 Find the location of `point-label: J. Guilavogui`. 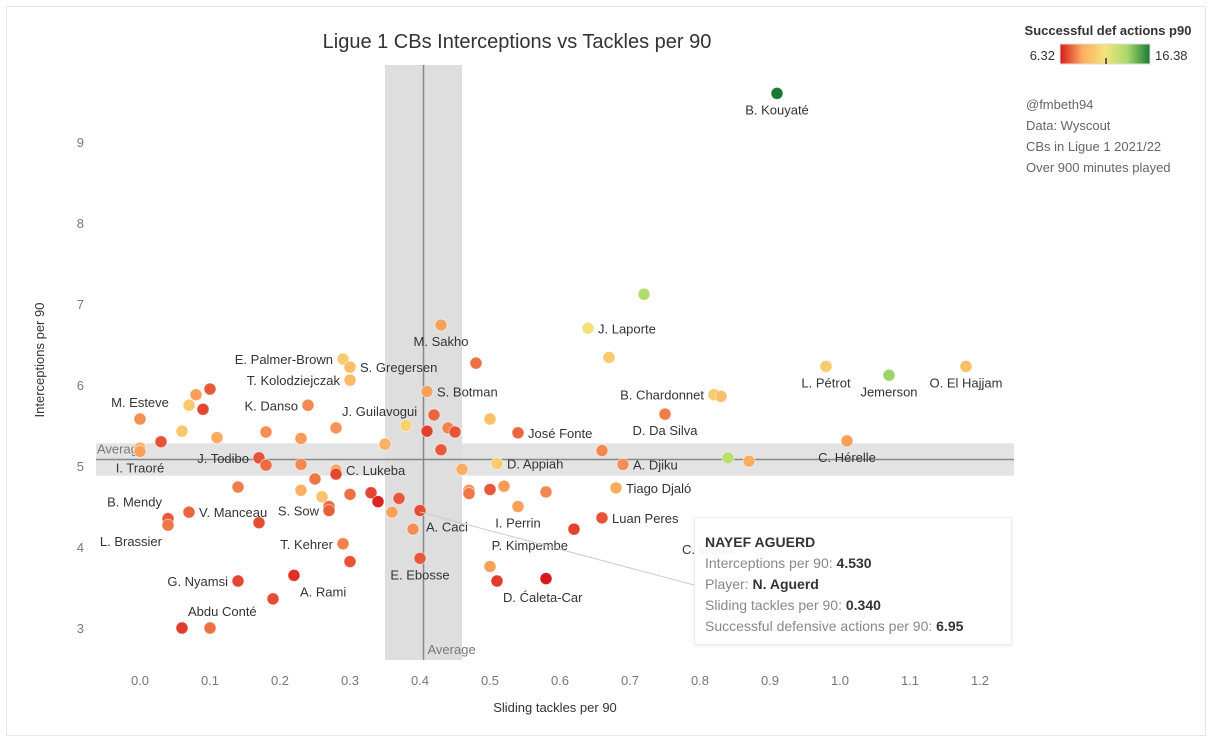

point-label: J. Guilavogui is located at coordinates (379, 411).